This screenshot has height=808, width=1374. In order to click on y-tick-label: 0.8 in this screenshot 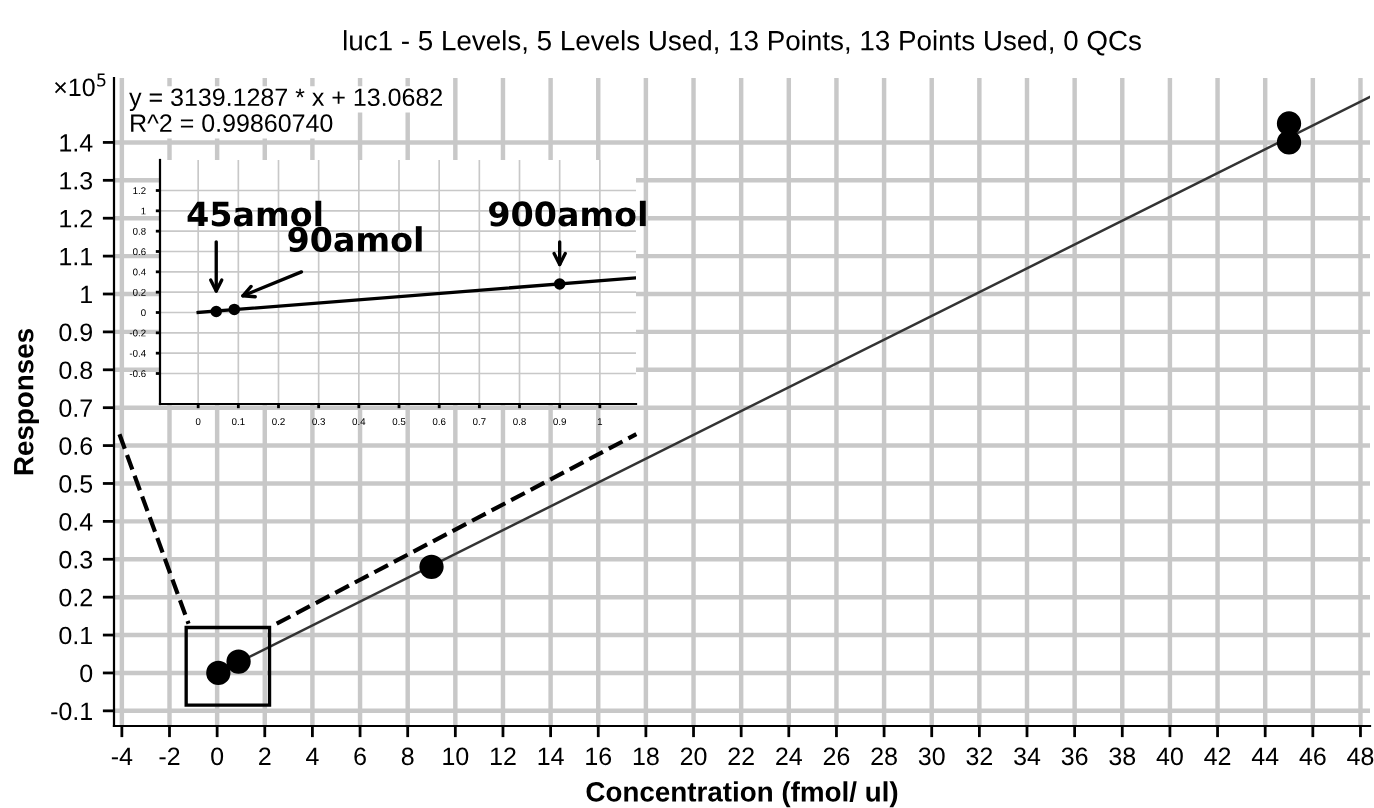, I will do `click(76, 370)`.